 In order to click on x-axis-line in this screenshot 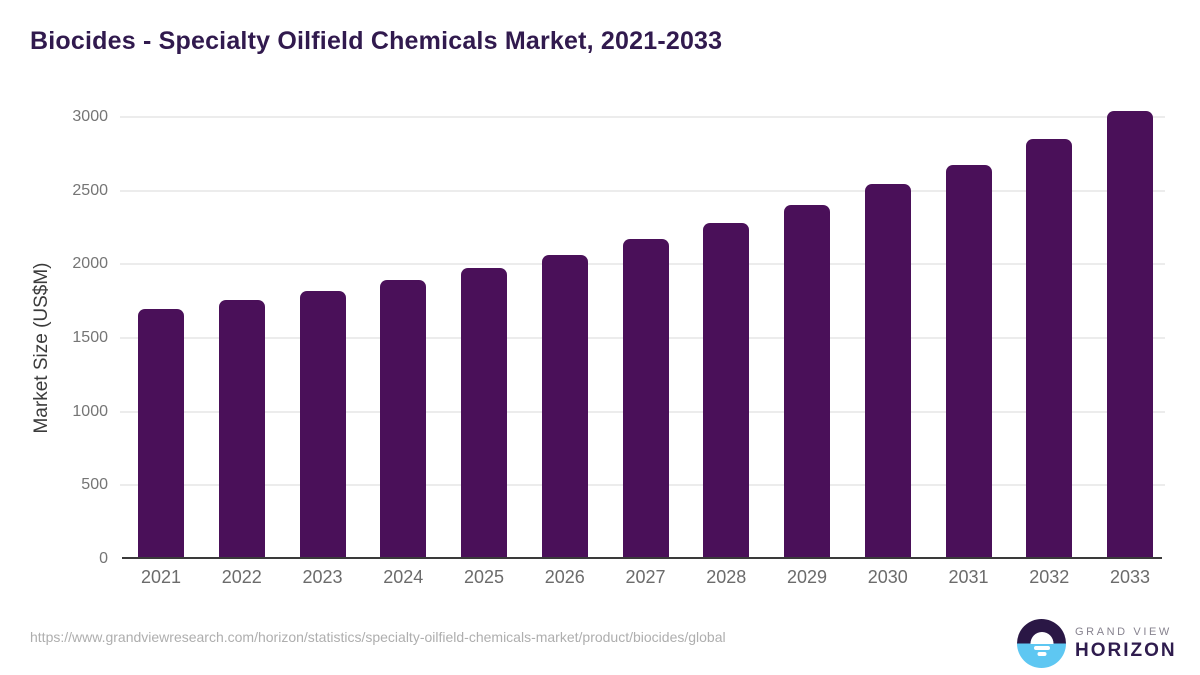, I will do `click(642, 558)`.